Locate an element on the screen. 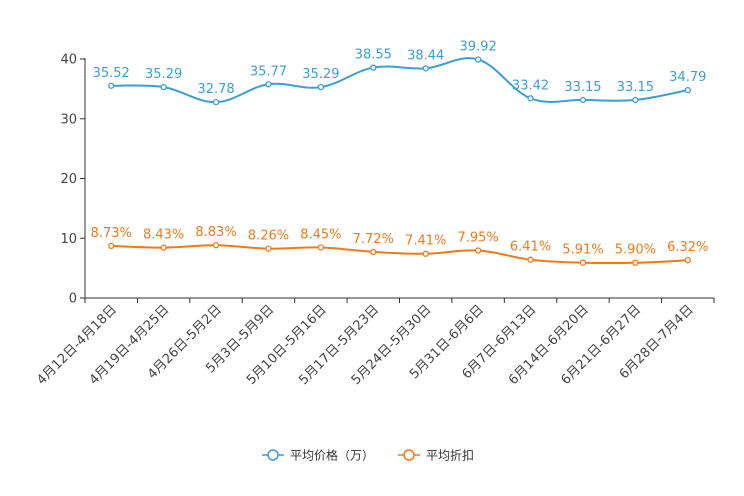 This screenshot has width=744, height=496. data-label: 32.78 is located at coordinates (215, 89).